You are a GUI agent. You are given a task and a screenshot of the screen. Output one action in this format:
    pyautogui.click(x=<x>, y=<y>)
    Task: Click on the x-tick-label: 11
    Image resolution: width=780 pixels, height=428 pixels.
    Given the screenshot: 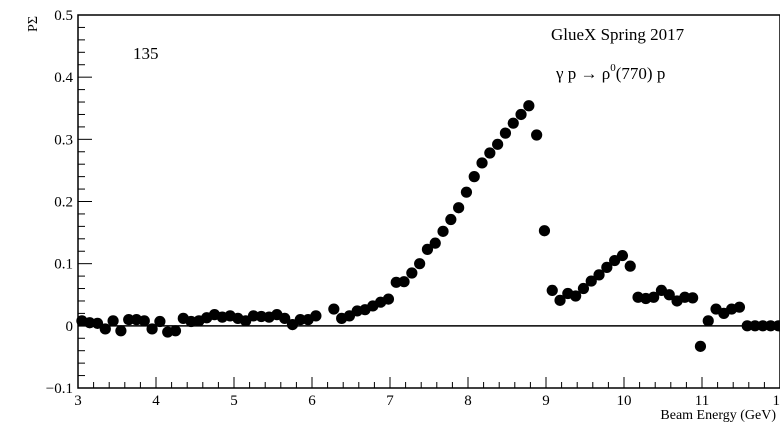 What is the action you would take?
    pyautogui.click(x=702, y=401)
    